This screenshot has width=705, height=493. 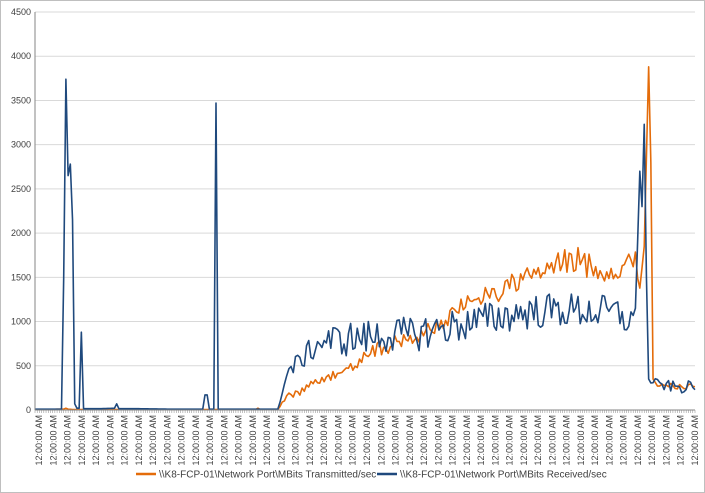 What do you see at coordinates (21, 56) in the screenshot?
I see `y-tick-label: 4000` at bounding box center [21, 56].